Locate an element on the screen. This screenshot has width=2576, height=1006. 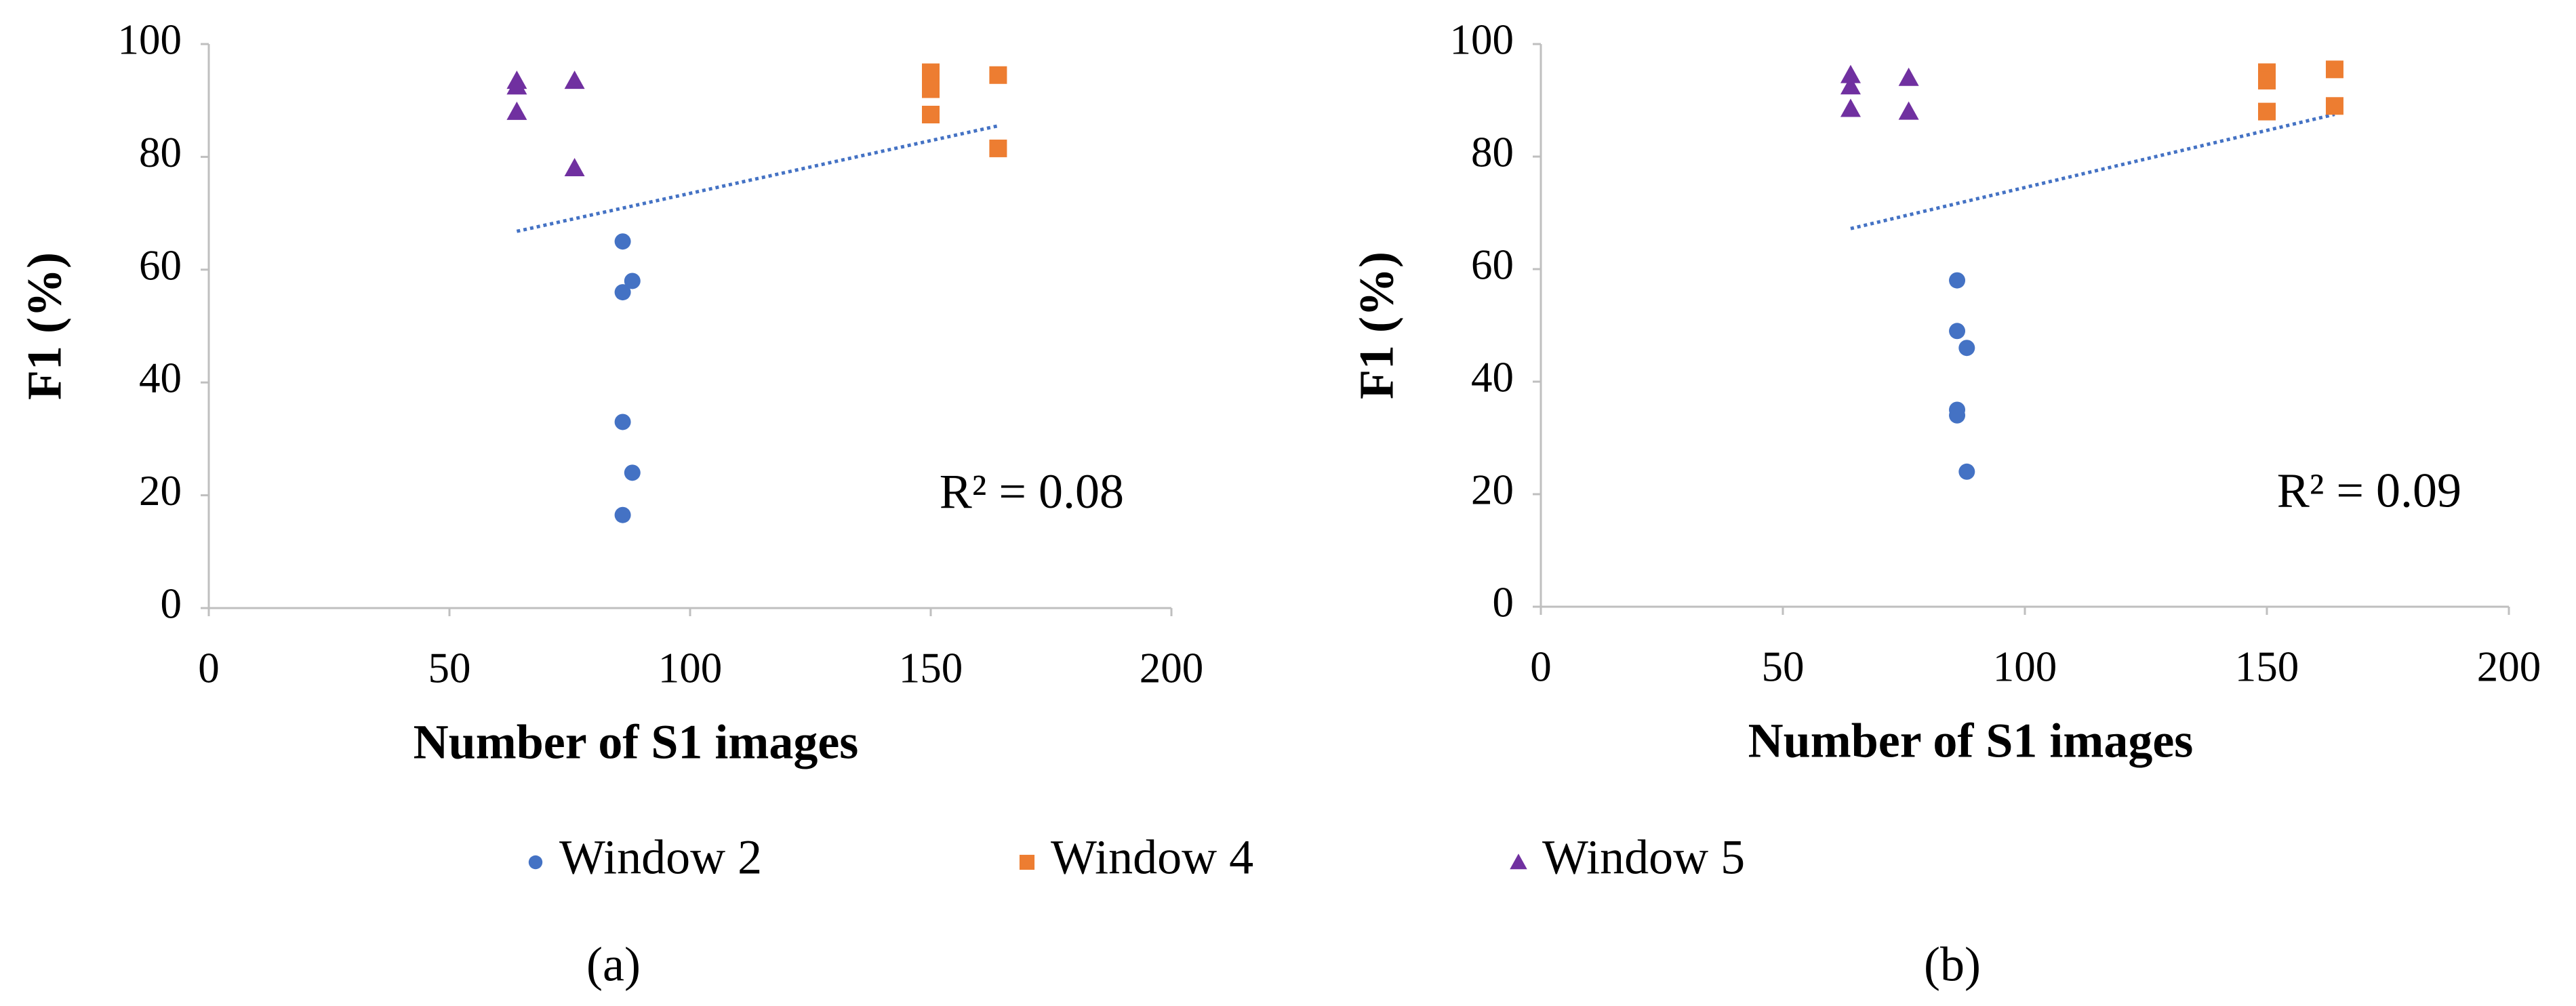
legend-label: Window 2 is located at coordinates (660, 857).